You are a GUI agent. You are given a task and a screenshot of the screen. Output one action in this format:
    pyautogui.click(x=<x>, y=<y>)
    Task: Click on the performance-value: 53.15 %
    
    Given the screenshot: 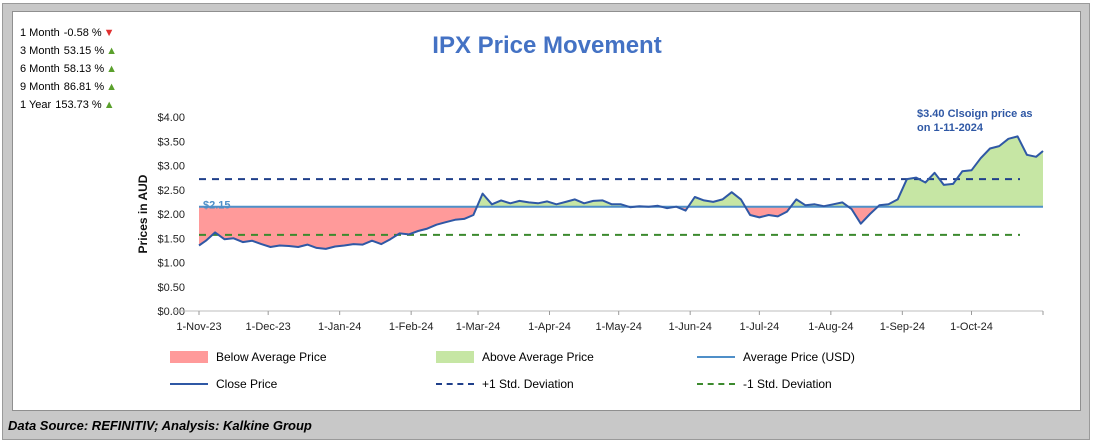 What is the action you would take?
    pyautogui.click(x=84, y=51)
    